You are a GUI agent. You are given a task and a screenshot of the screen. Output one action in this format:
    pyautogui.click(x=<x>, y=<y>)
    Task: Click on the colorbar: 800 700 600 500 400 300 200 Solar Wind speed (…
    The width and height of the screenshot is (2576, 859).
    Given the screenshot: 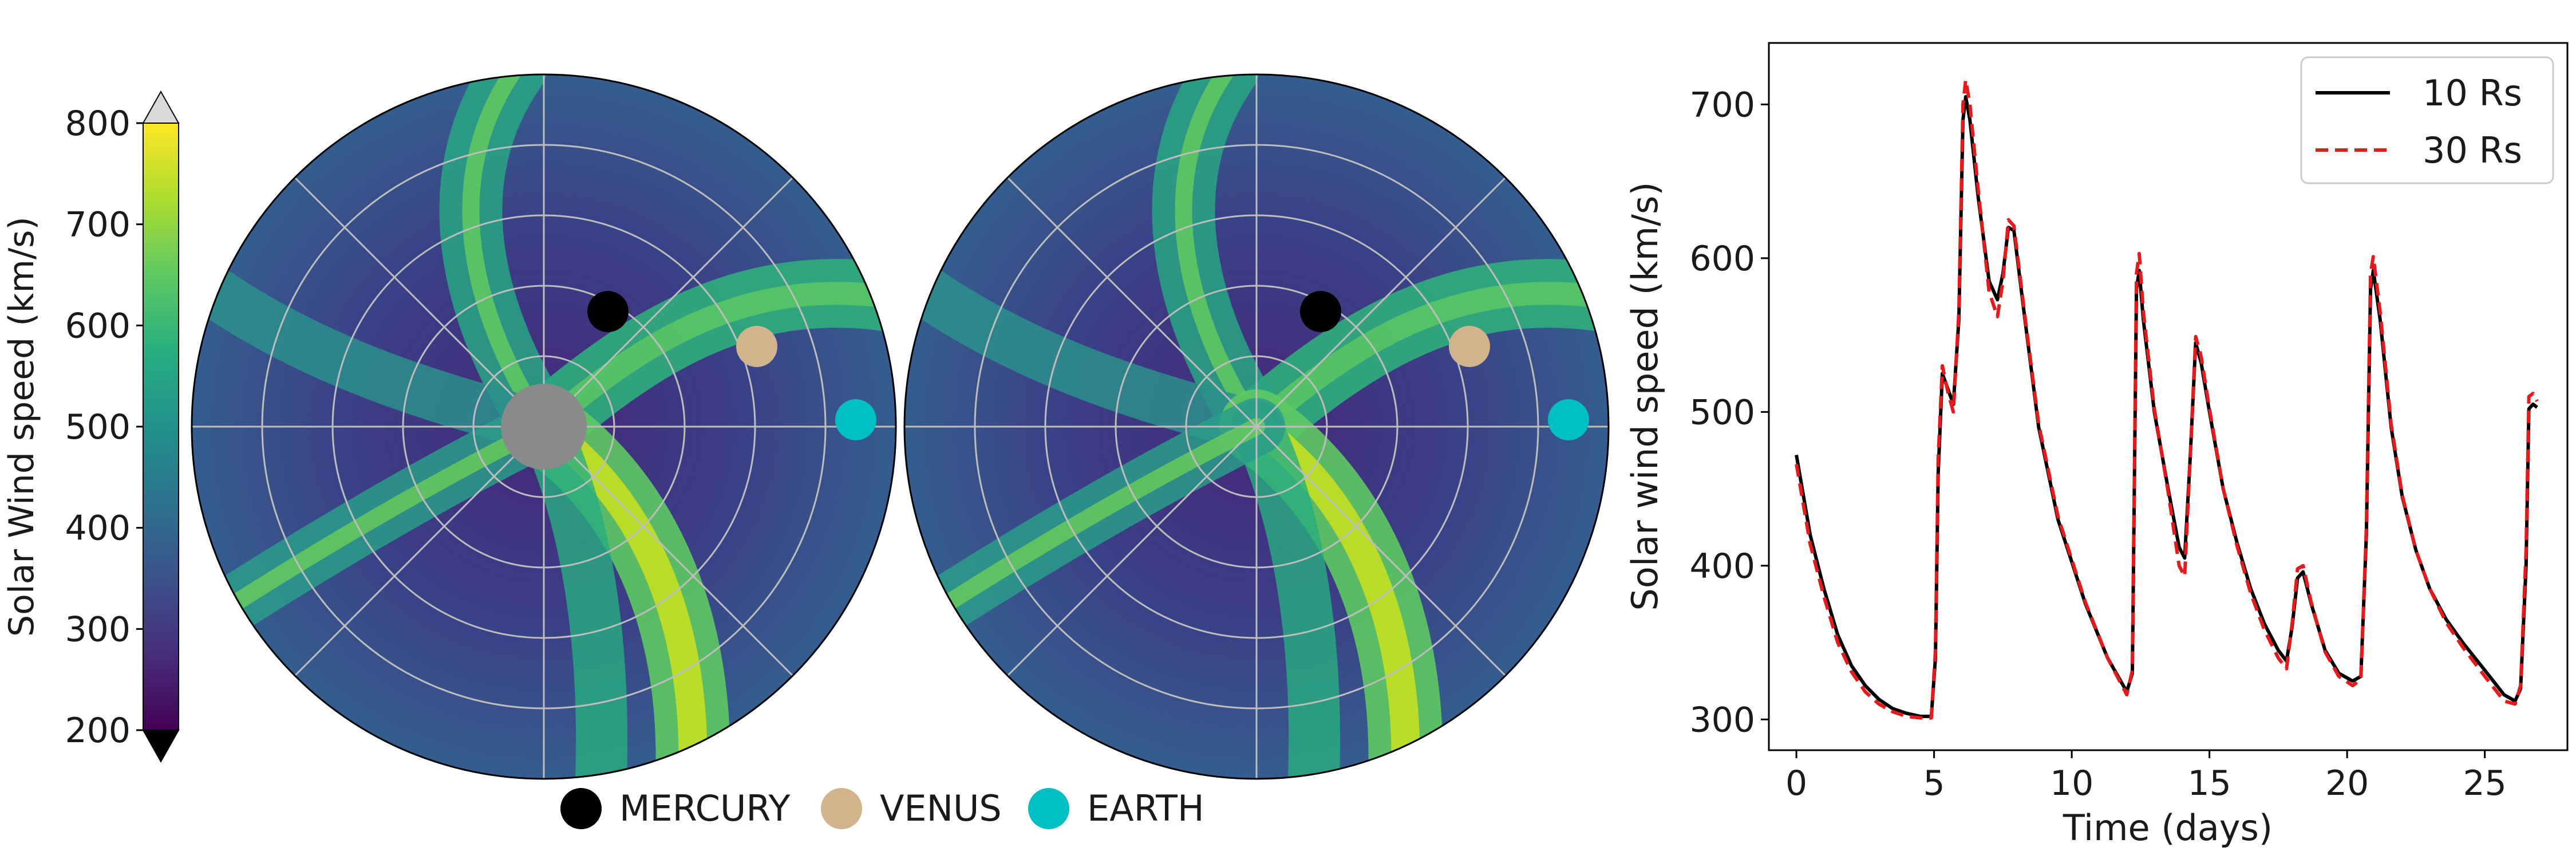 What is the action you would take?
    pyautogui.click(x=91, y=426)
    